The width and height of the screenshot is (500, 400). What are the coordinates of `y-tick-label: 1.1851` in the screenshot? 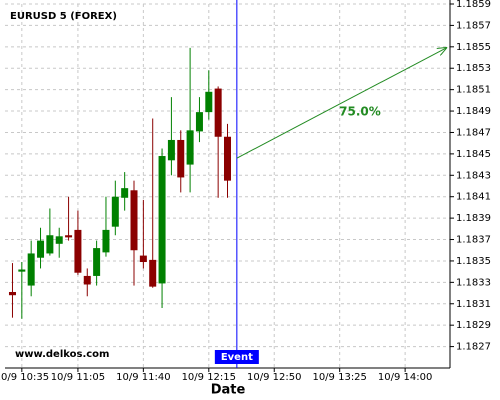 It's located at (473, 90).